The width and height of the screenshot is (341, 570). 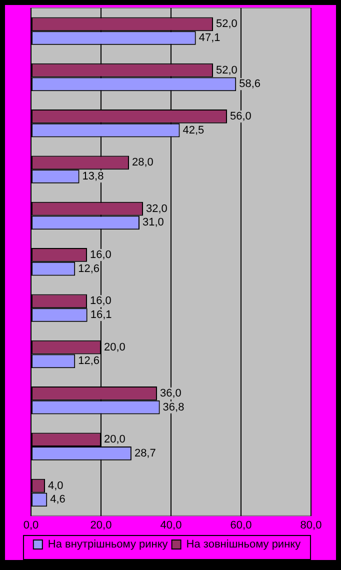 What do you see at coordinates (56, 486) in the screenshot?
I see `data-label: 4,0` at bounding box center [56, 486].